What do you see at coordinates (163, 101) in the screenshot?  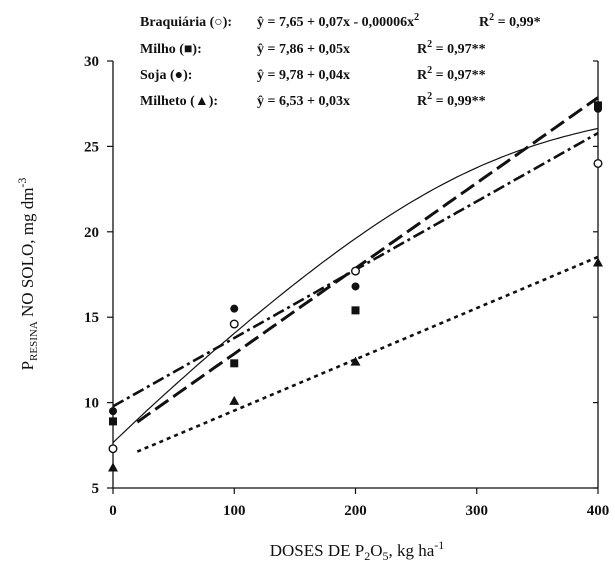 I see `legend-series-name: Milheto` at bounding box center [163, 101].